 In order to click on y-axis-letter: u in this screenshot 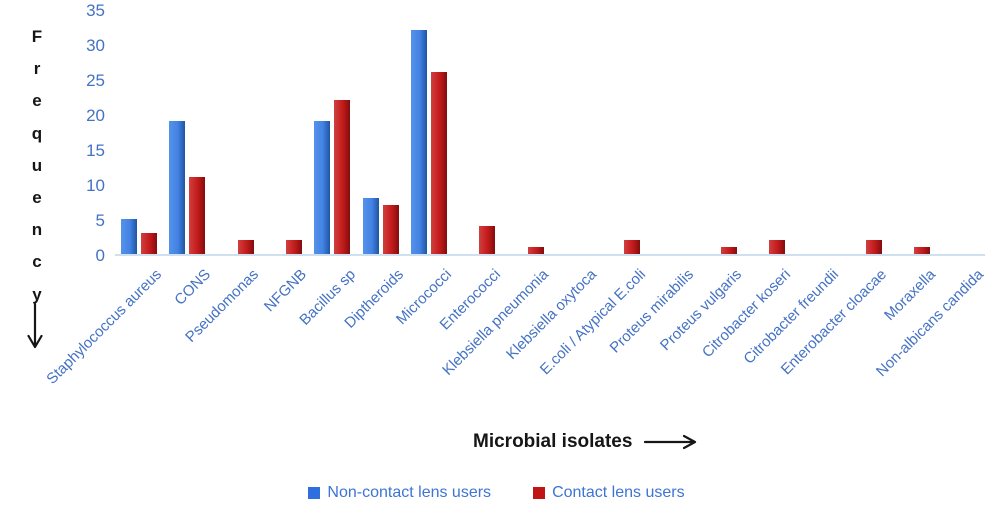, I will do `click(37, 165)`.